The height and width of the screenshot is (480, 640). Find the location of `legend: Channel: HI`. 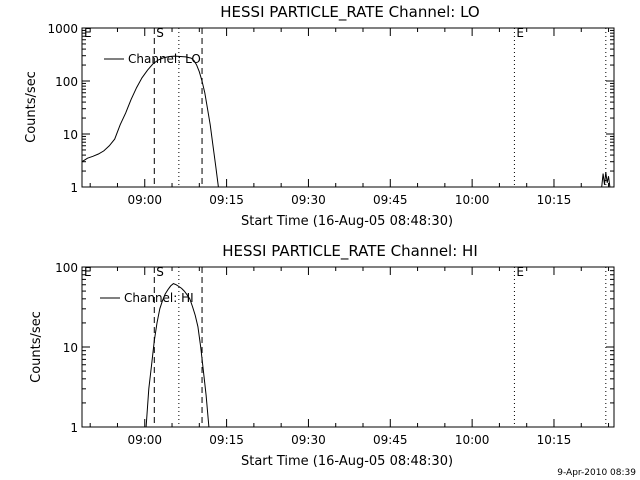

legend: Channel: HI is located at coordinates (147, 298).